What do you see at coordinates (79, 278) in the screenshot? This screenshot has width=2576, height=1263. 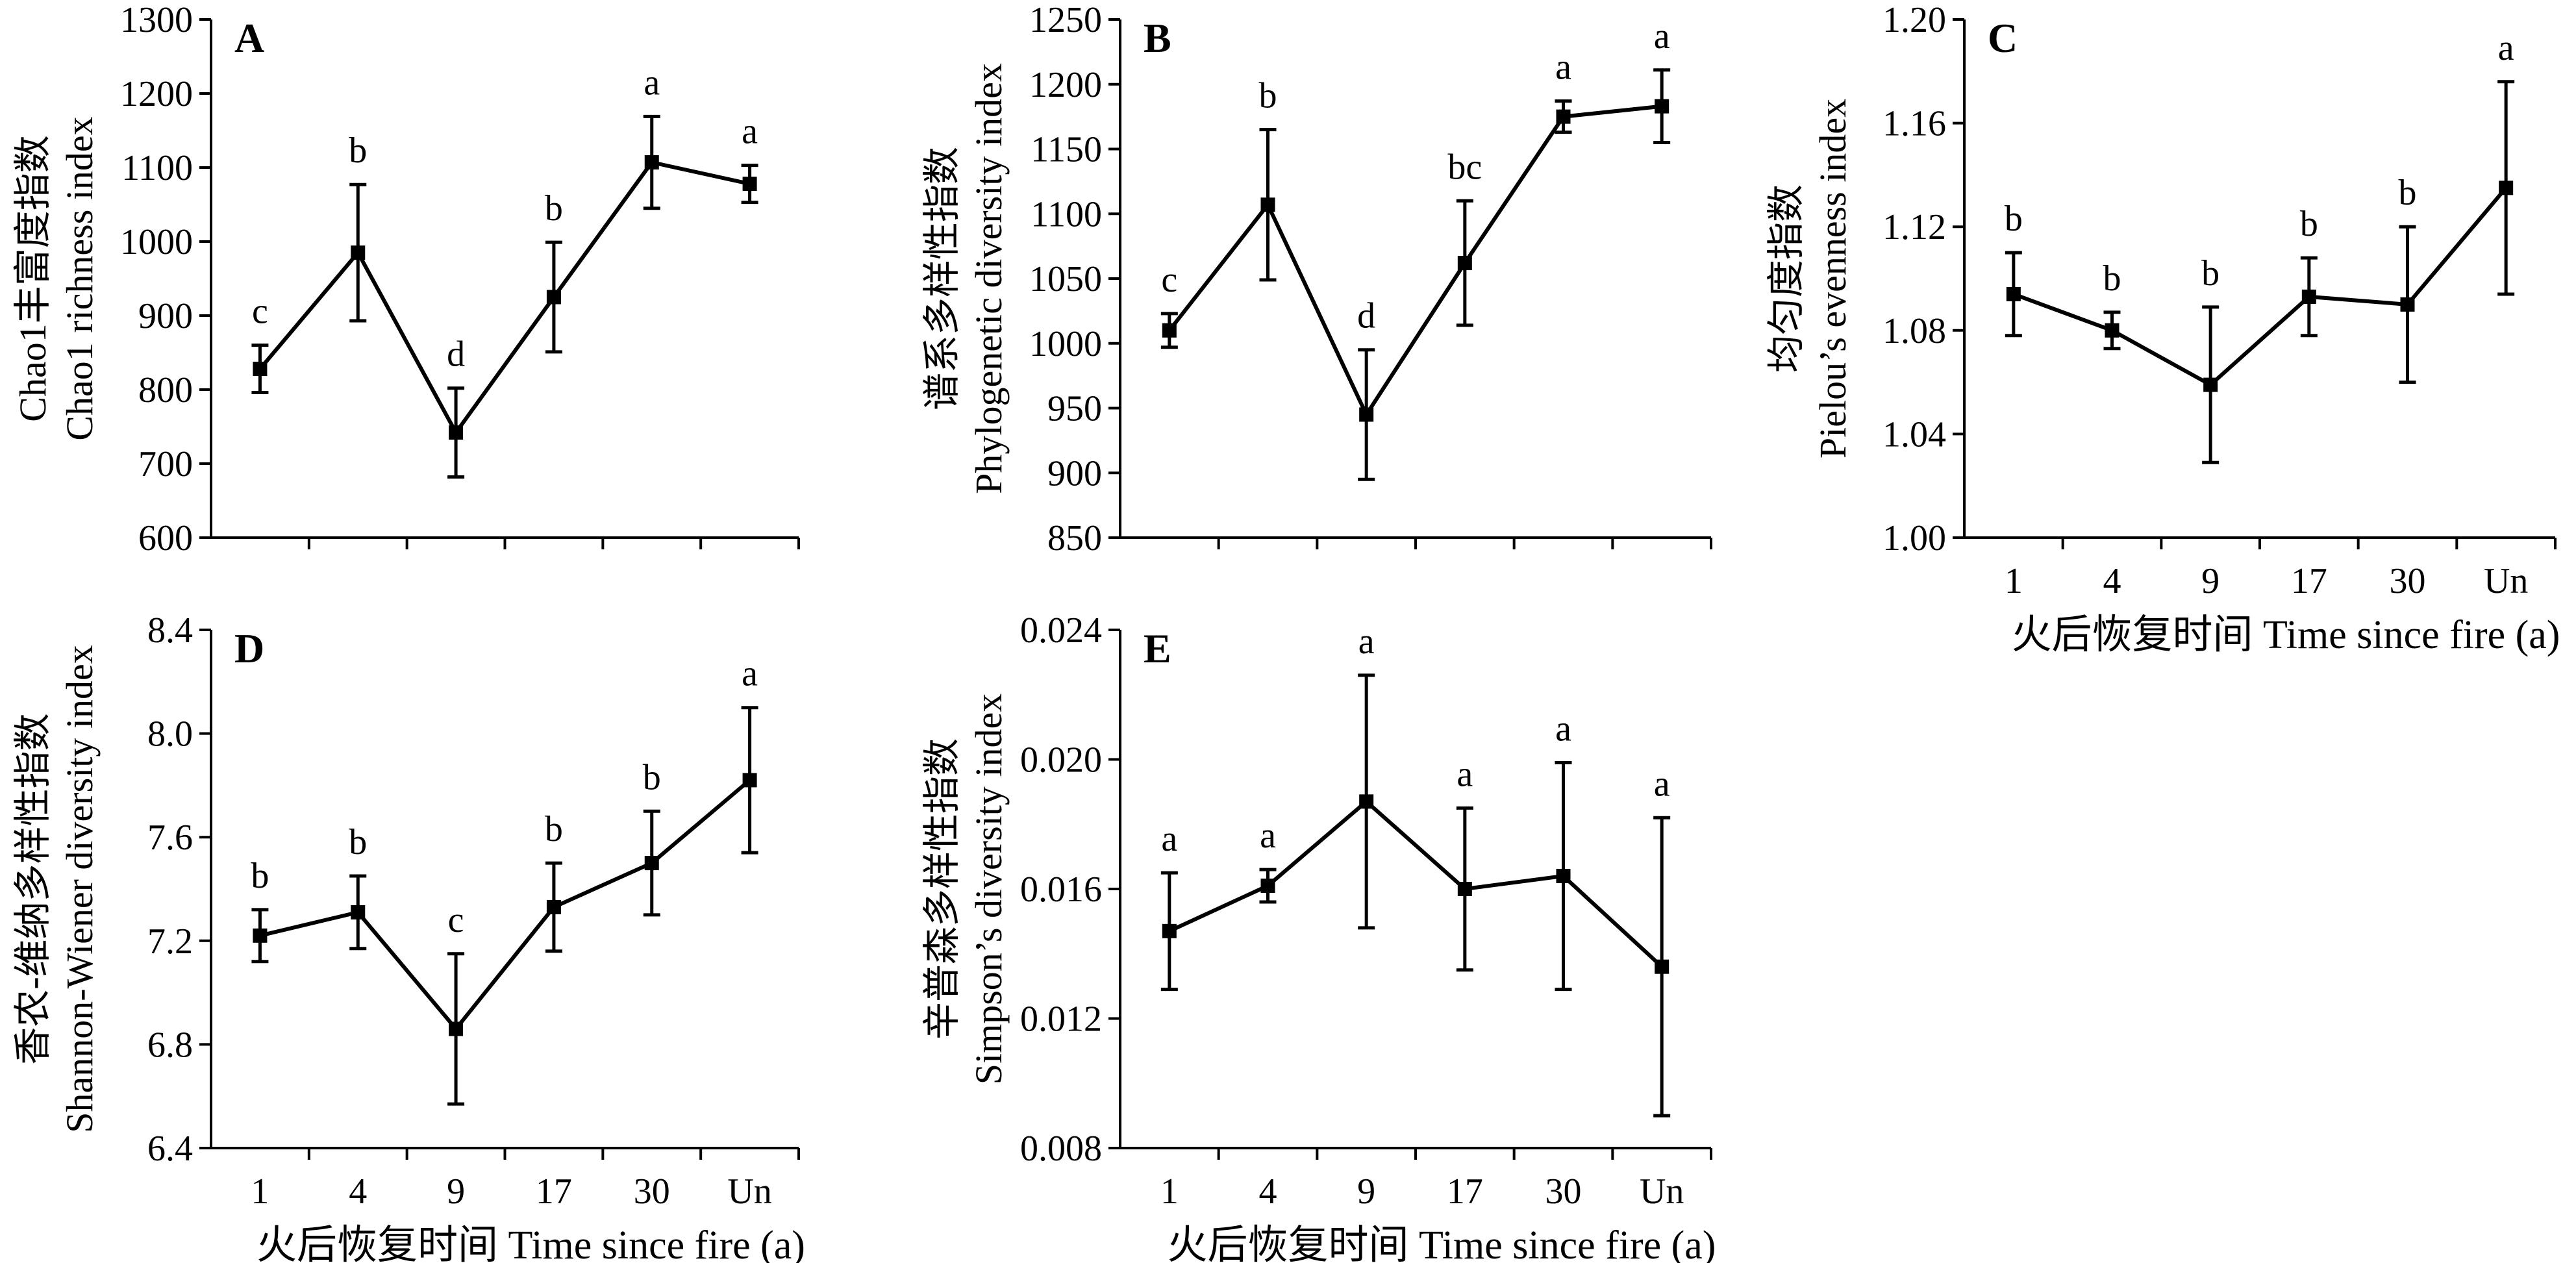 I see `y-axis-label: Chao1 richness index` at bounding box center [79, 278].